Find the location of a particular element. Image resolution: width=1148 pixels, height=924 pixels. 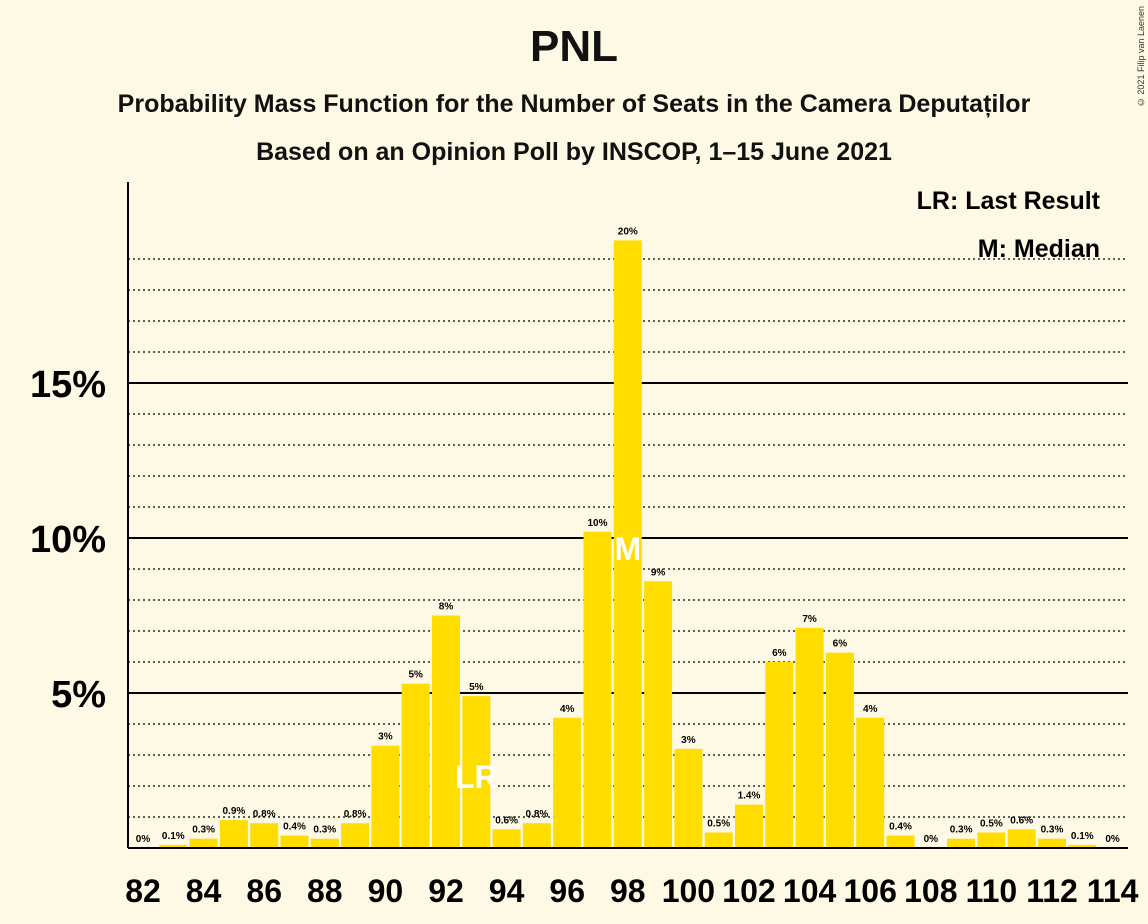

x-tick-label: 98 is located at coordinates (628, 891).